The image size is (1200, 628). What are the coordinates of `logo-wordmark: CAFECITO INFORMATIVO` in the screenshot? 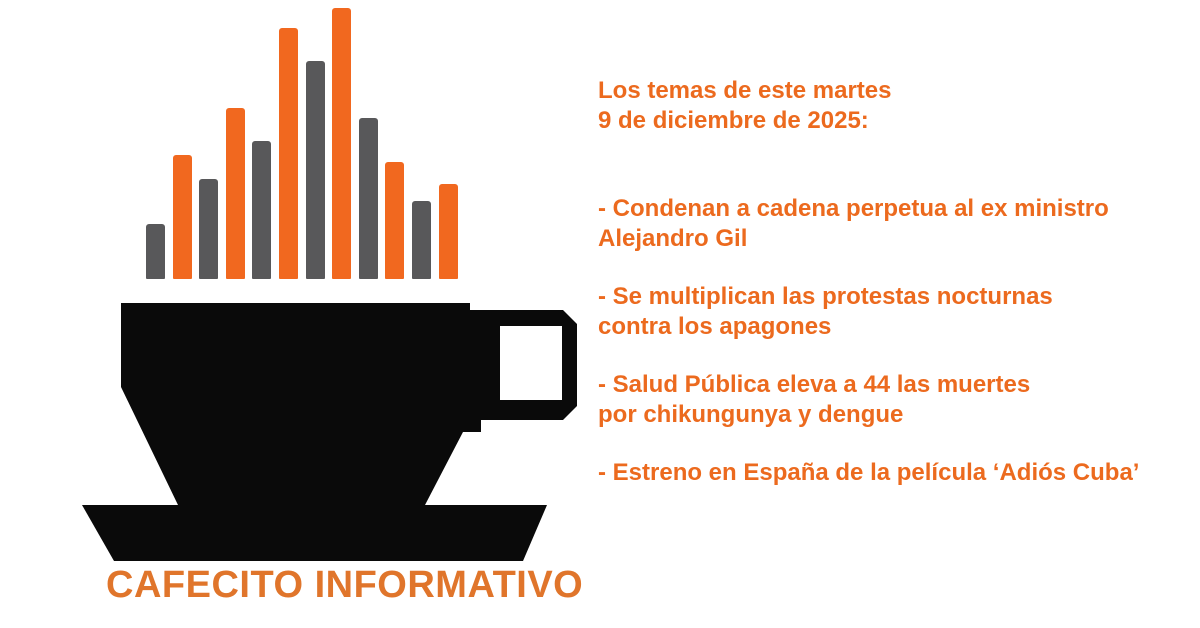 It's located at (345, 585).